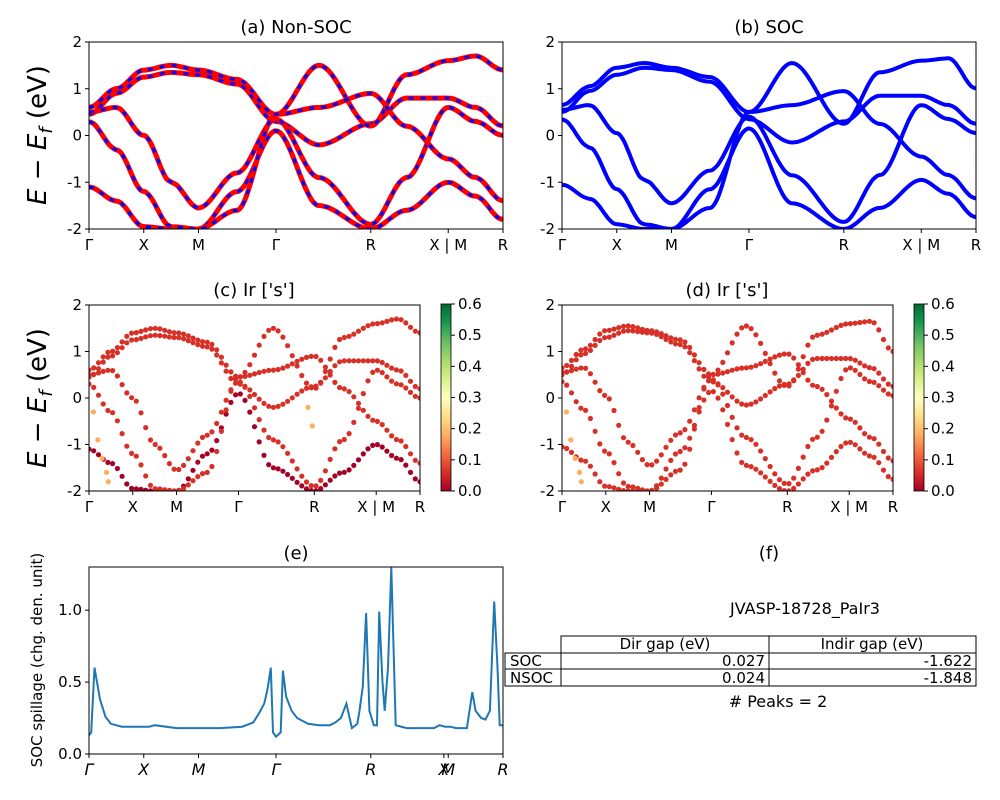 The height and width of the screenshot is (800, 1000). Describe the element at coordinates (90, 769) in the screenshot. I see `x-tick-label: Γ` at that location.